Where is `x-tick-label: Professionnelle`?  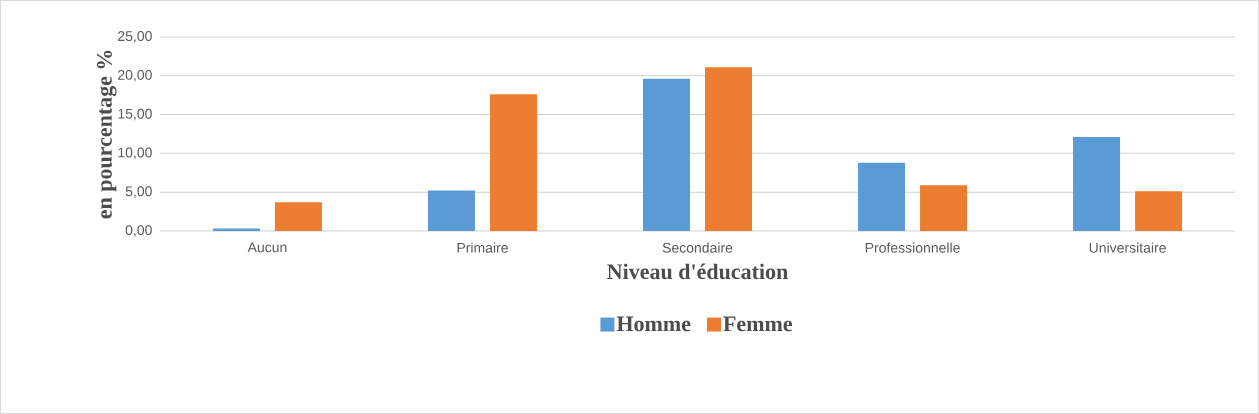
x-tick-label: Professionnelle is located at coordinates (912, 247).